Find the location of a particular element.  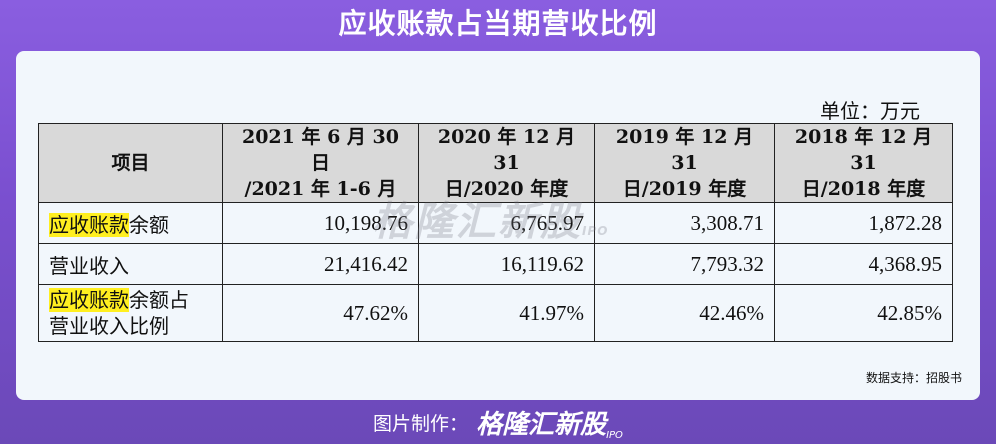

footer: 图片制作： 格隆汇新股IPO is located at coordinates (498, 424).